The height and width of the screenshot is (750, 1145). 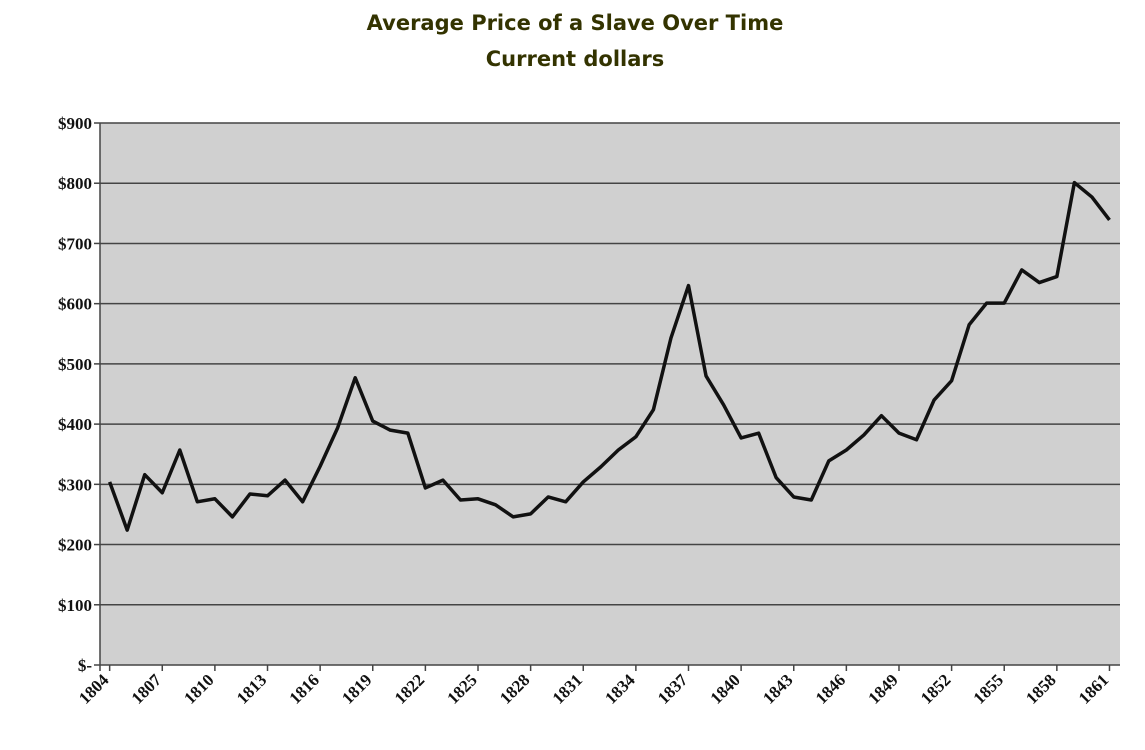 I want to click on x-tick-label: 1804, so click(x=94, y=689).